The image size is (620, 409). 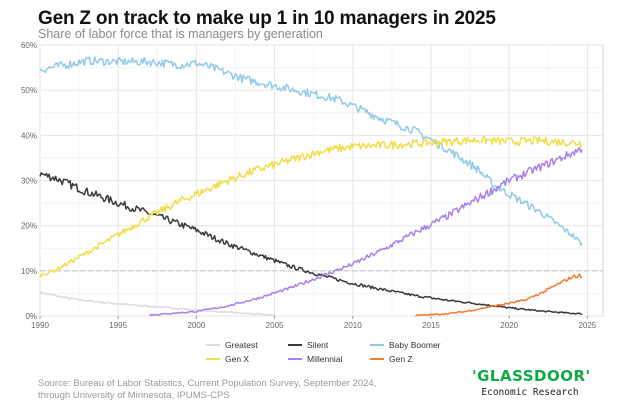 I want to click on legend-label-baby-boomer: Baby Boomer, so click(x=415, y=345).